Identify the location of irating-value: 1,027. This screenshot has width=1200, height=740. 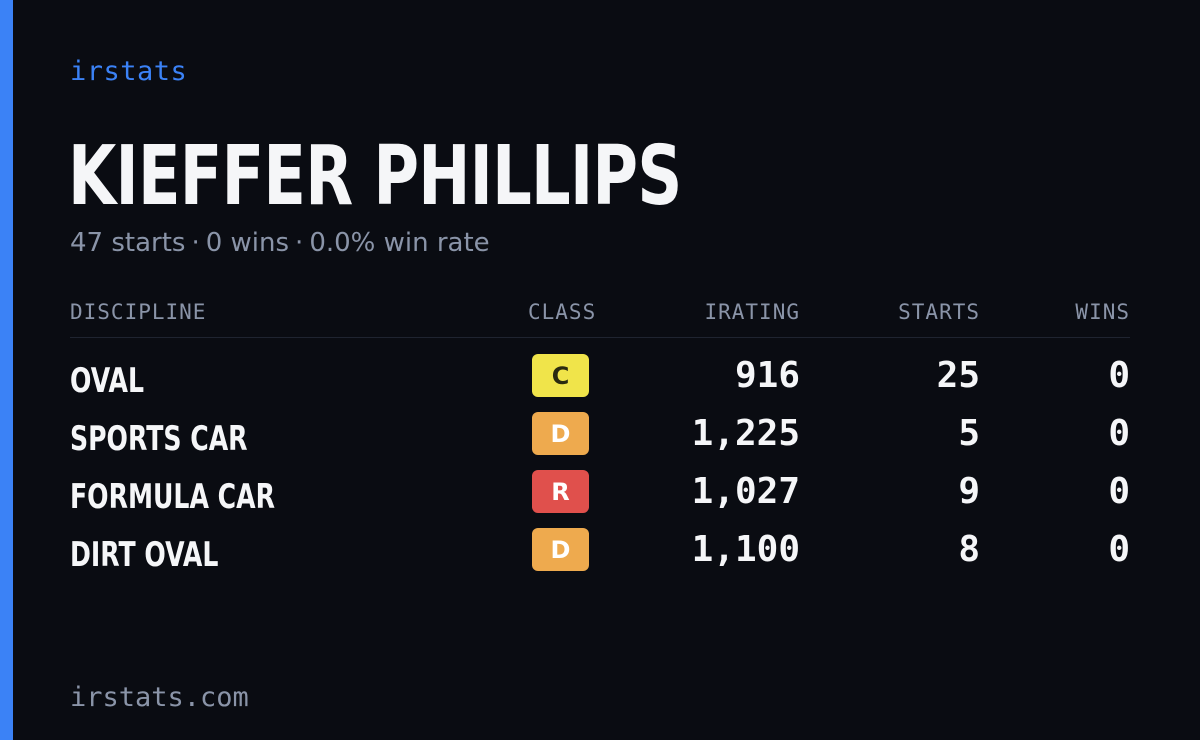
(745, 491).